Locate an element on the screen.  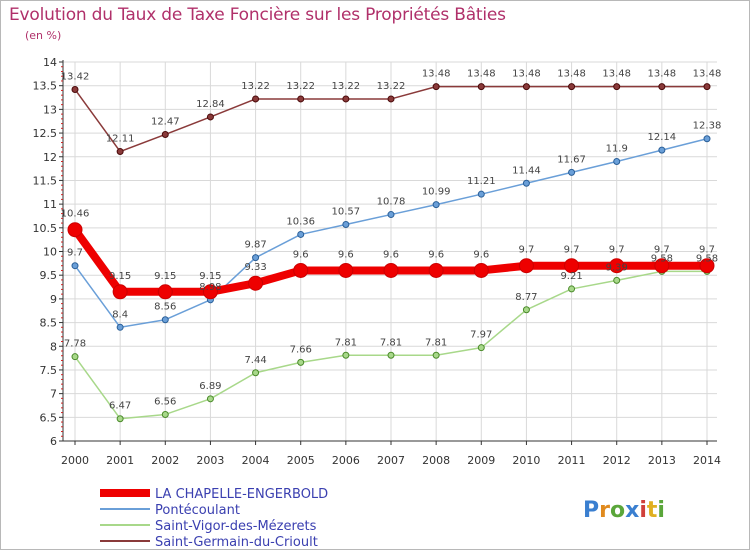
legend-label: LA CHAPELLE-ENGERBOLD is located at coordinates (241, 494).